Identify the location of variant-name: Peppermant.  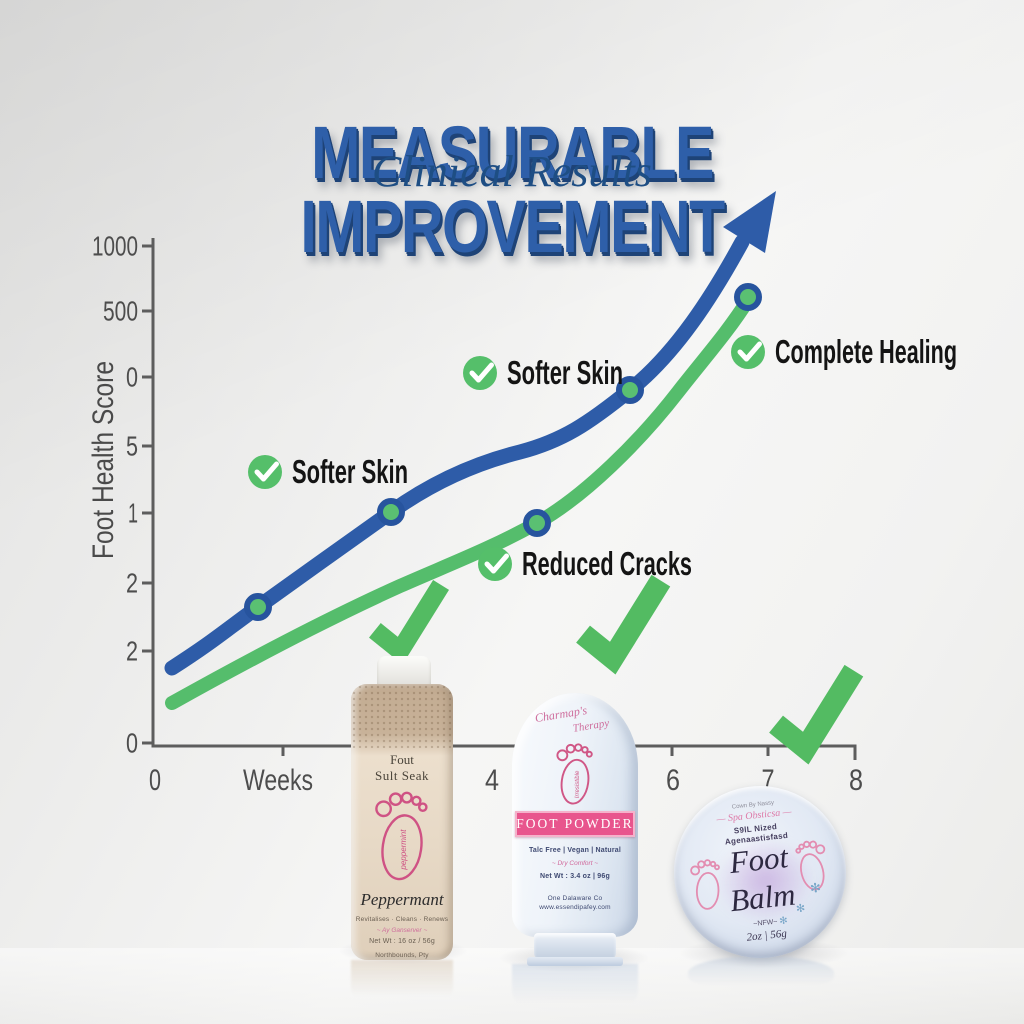
(402, 899).